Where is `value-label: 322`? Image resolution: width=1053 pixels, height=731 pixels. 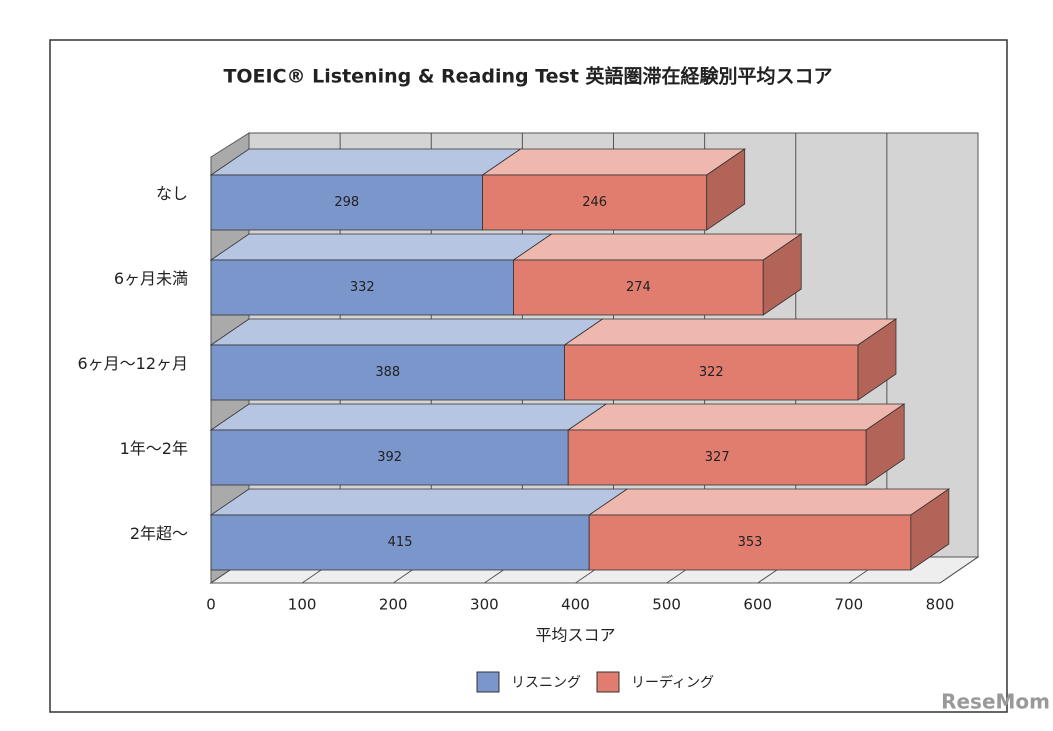 value-label: 322 is located at coordinates (711, 372).